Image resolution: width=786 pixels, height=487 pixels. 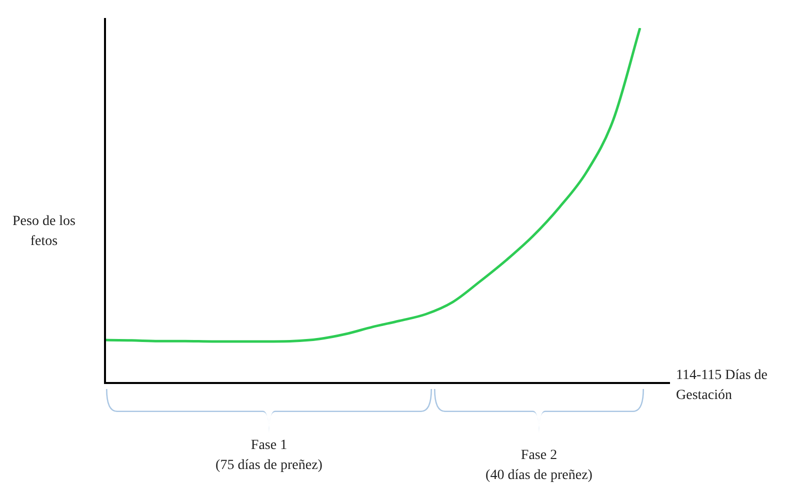 I want to click on text: Fase 1 (75 días de preñez), so click(x=269, y=456).